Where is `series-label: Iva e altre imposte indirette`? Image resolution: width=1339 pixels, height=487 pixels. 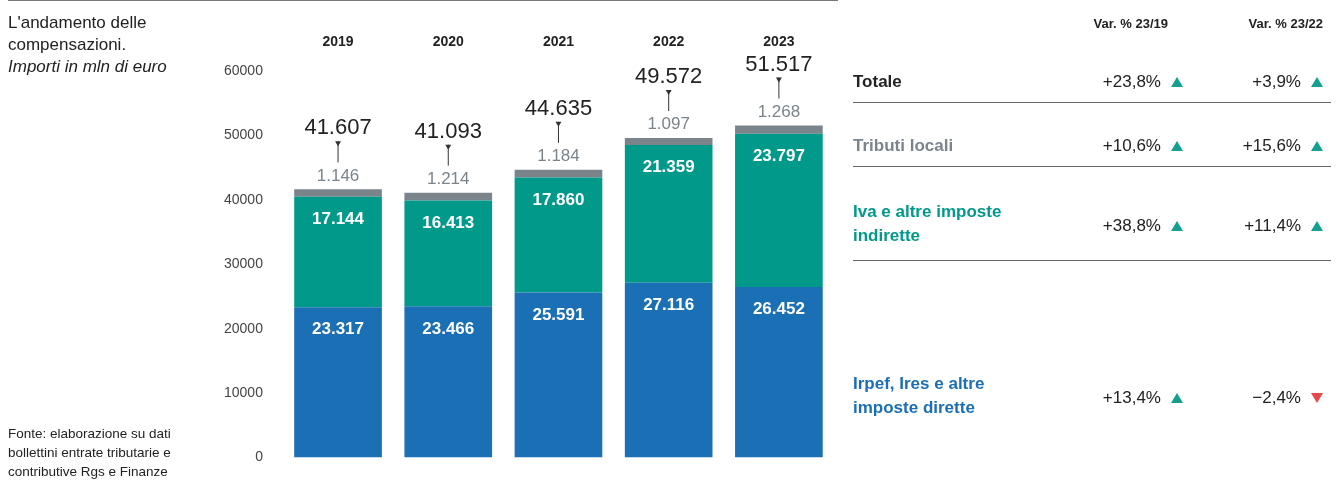
series-label: Iva e altre imposte indirette is located at coordinates (928, 224).